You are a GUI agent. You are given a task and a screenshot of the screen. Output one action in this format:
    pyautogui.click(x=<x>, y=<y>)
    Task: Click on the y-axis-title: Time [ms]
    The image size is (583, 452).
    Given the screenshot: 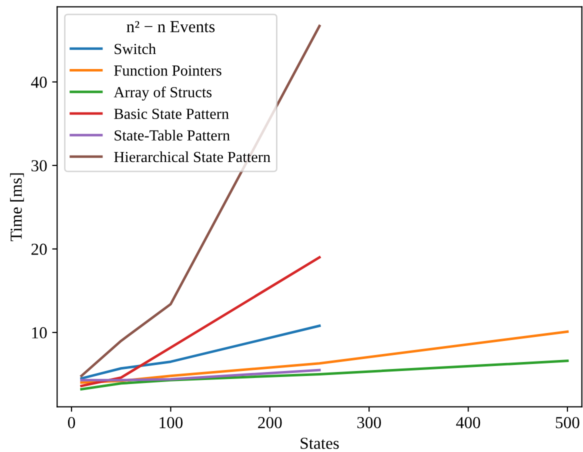 What is the action you would take?
    pyautogui.click(x=17, y=207)
    